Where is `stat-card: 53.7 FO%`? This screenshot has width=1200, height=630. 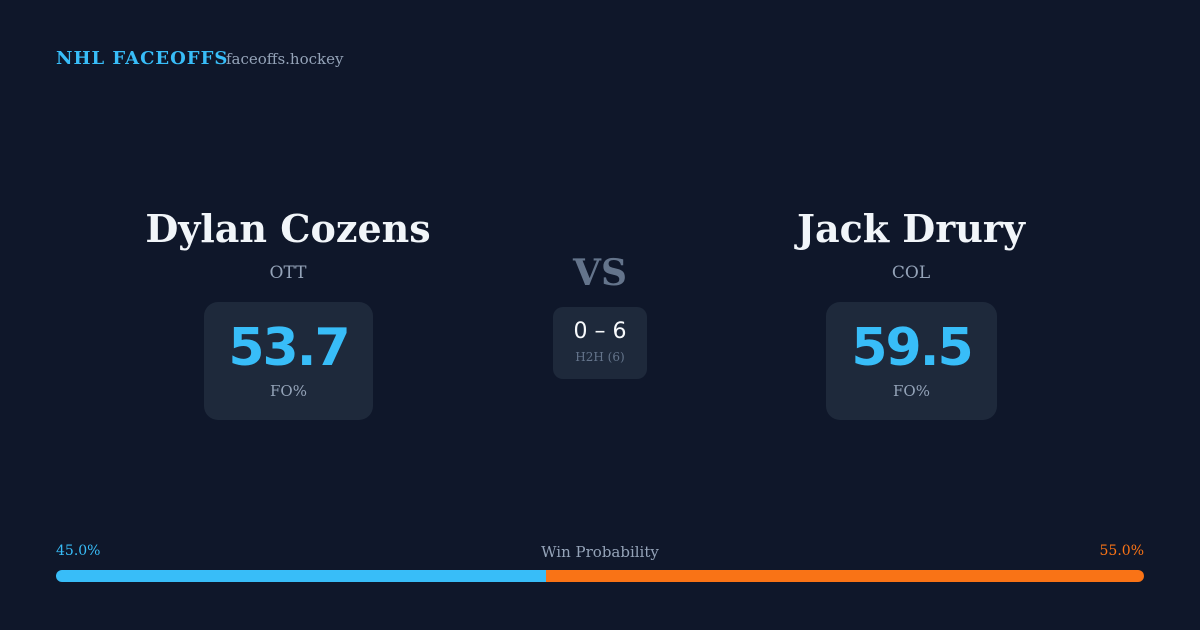 stat-card: 53.7 FO% is located at coordinates (288, 361).